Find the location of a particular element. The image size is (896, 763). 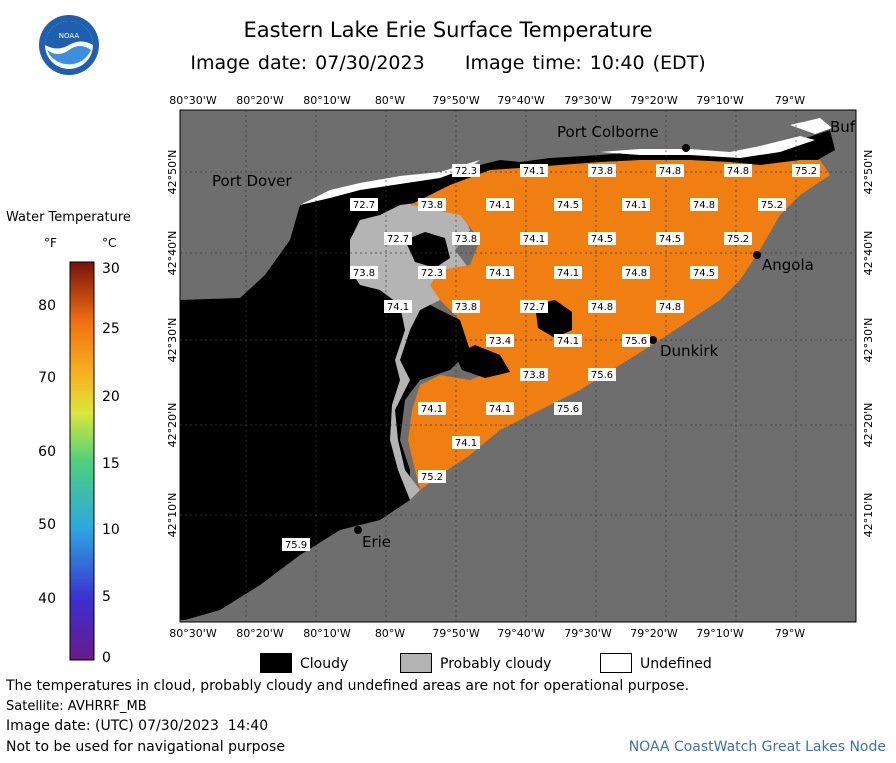

legend-f-tick: 40 is located at coordinates (47, 599).